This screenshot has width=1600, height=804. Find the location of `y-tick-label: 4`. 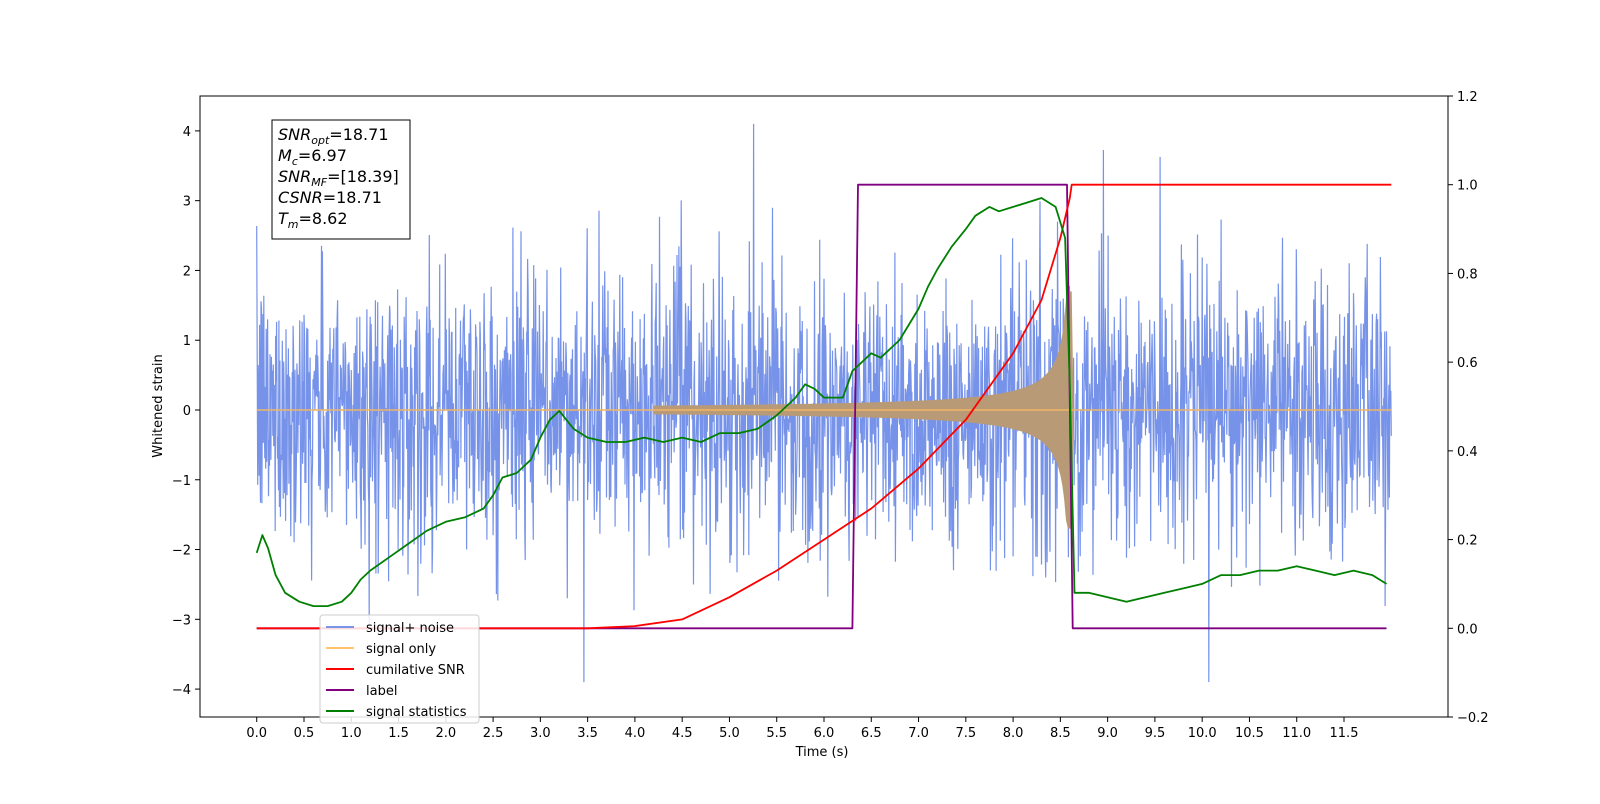

y-tick-label: 4 is located at coordinates (187, 132).